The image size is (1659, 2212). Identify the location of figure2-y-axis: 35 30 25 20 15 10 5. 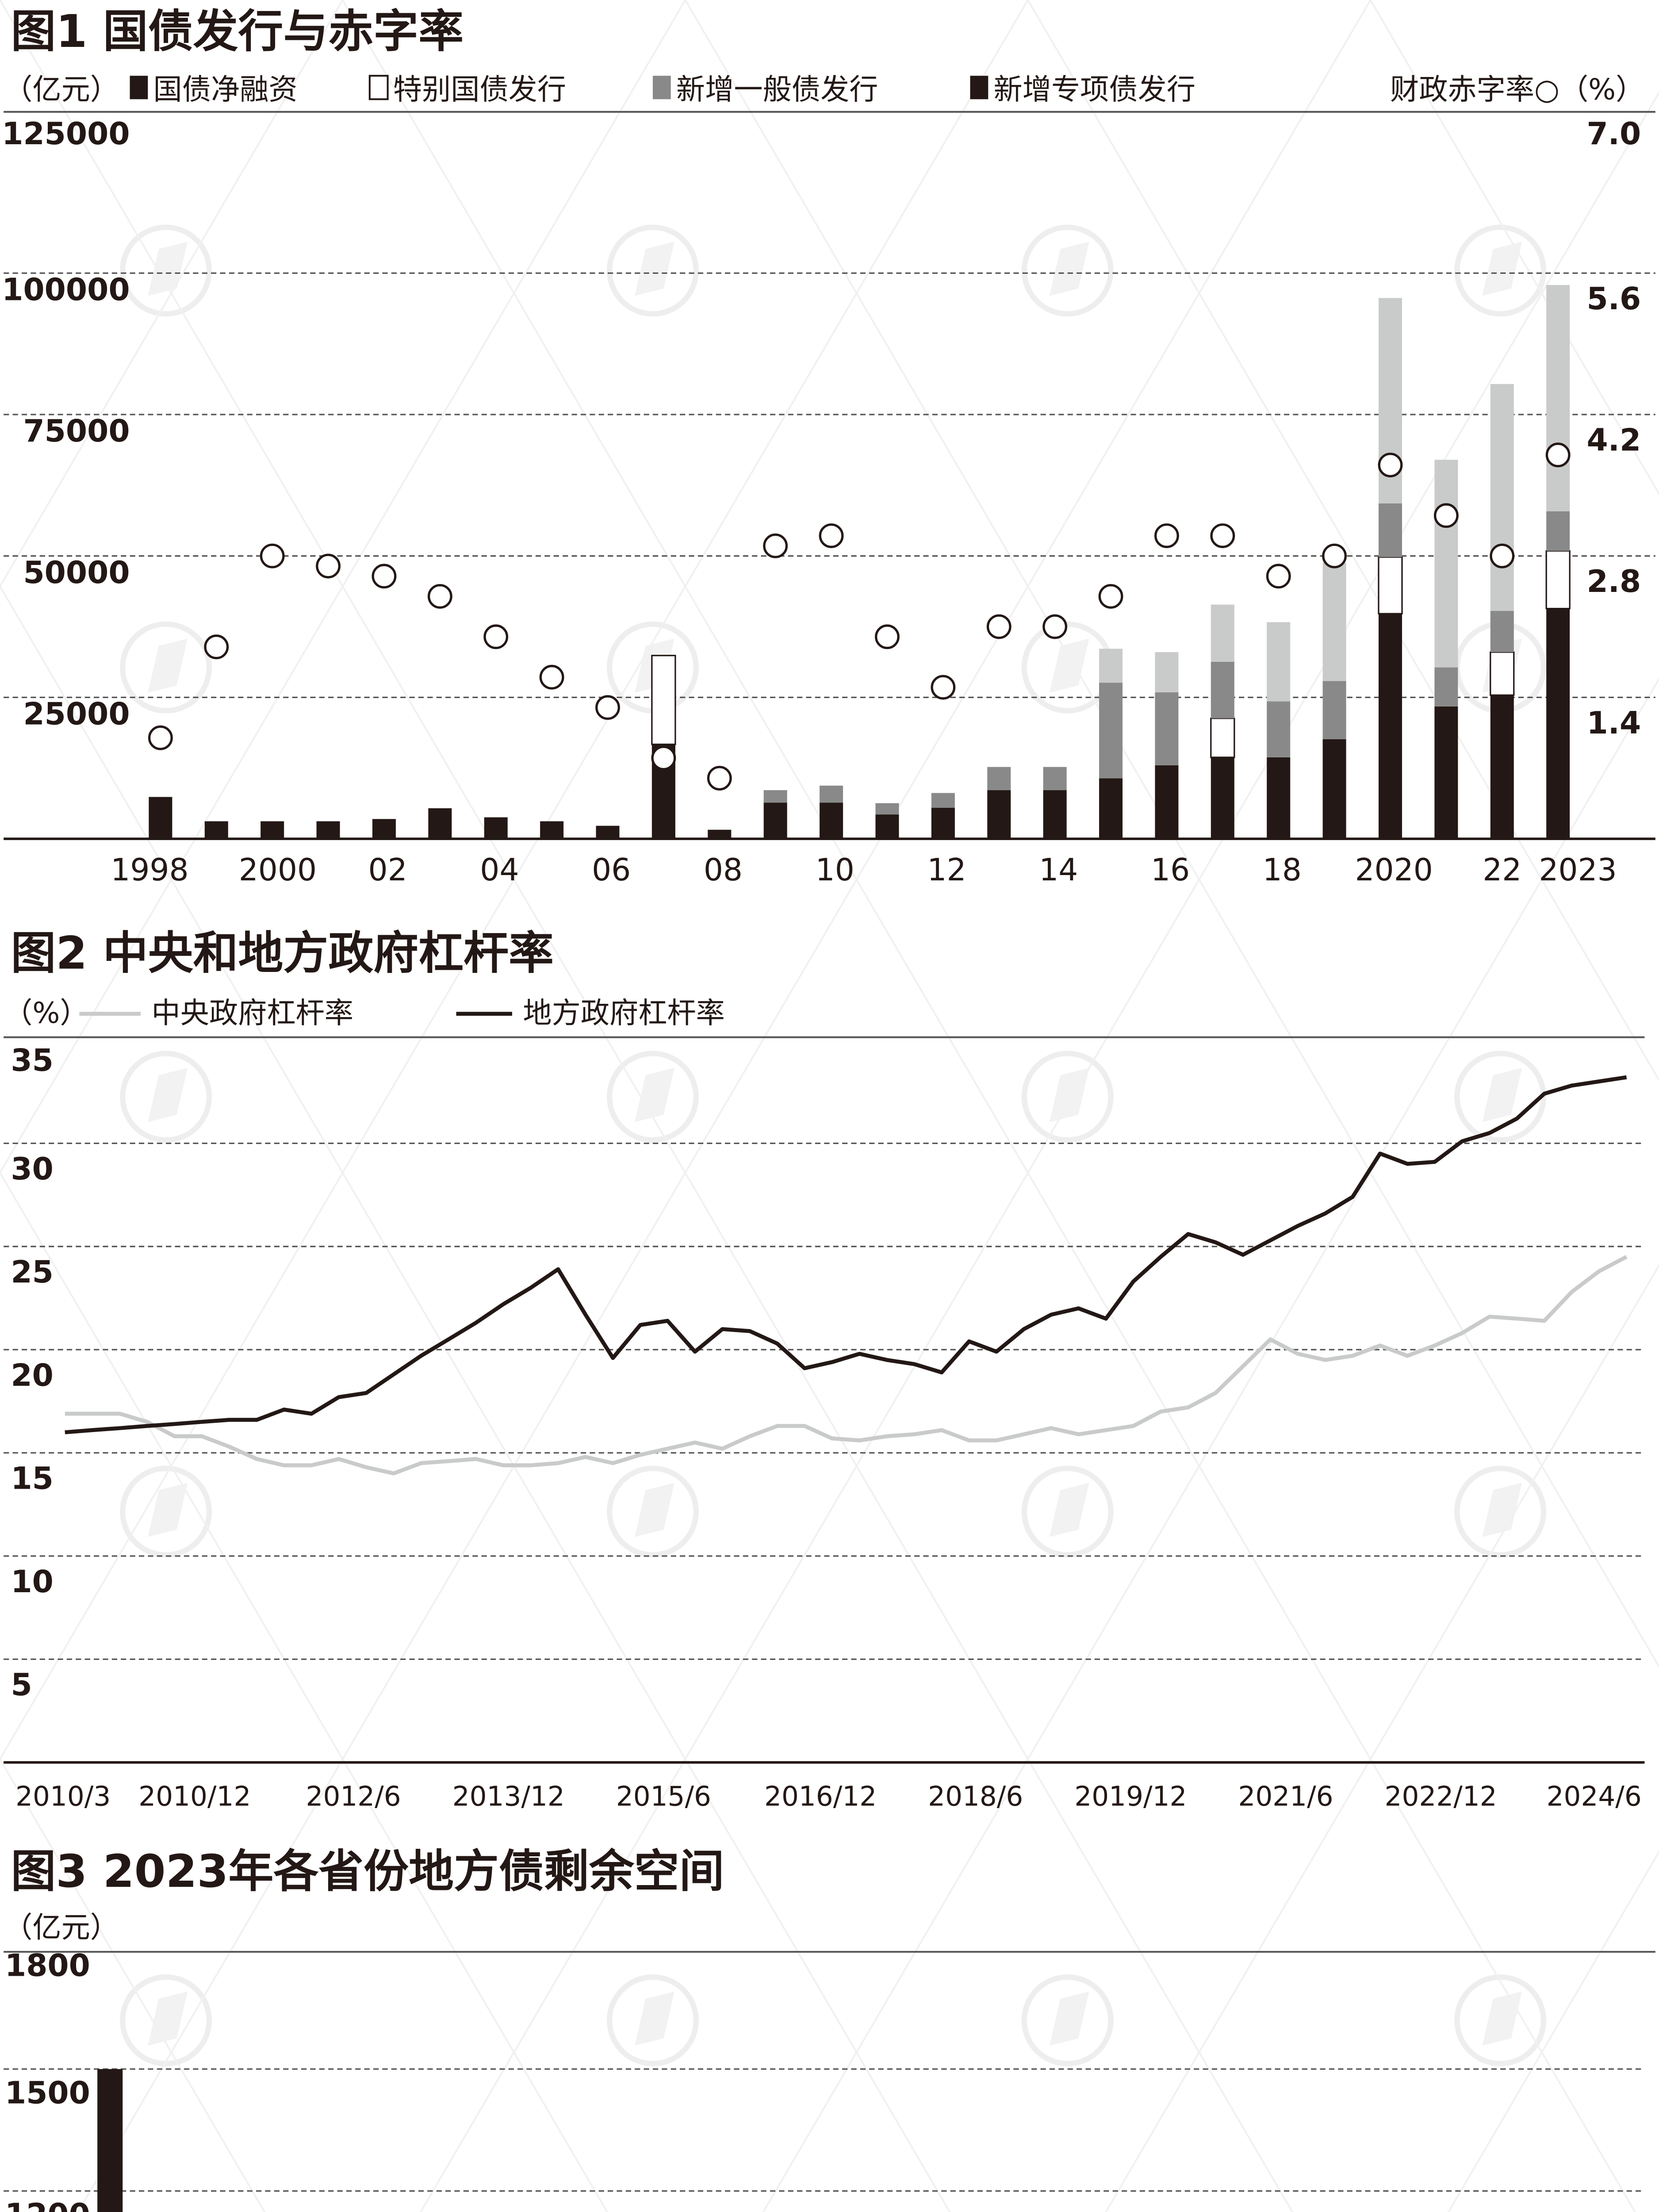
(32, 1373).